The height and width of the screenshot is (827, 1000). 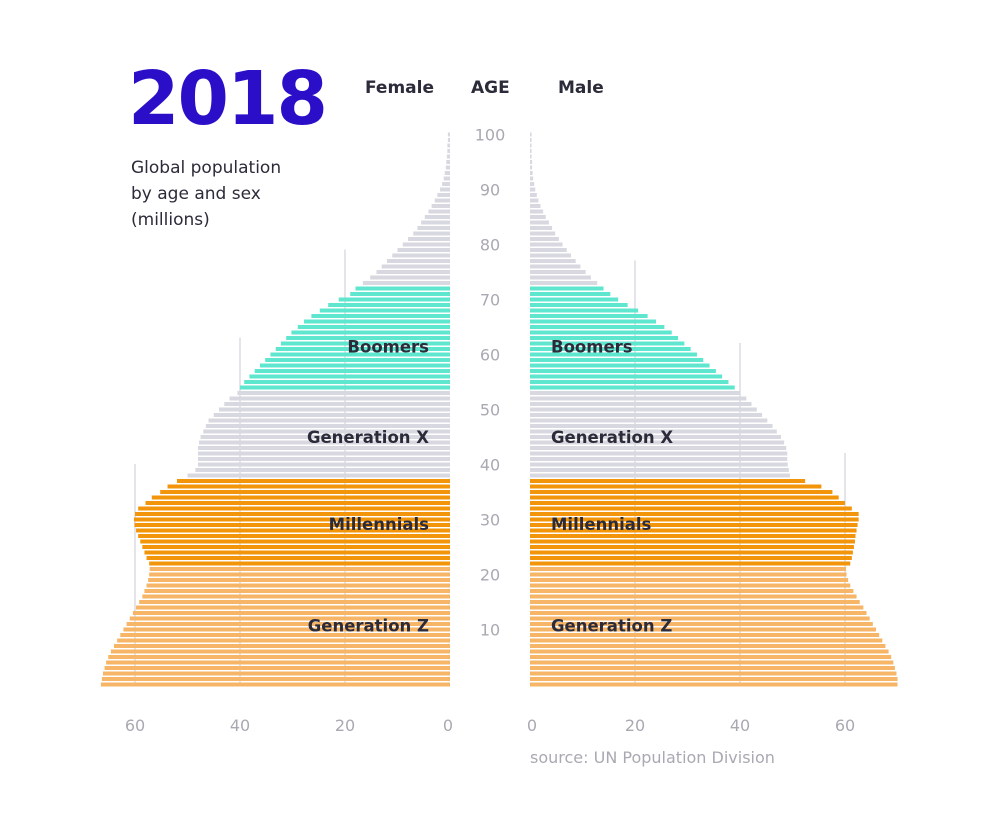 I want to click on age-tick-label: 40, so click(x=490, y=465).